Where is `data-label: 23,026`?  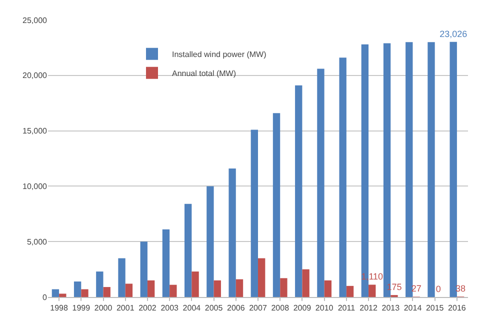
data-label: 23,026 is located at coordinates (454, 33).